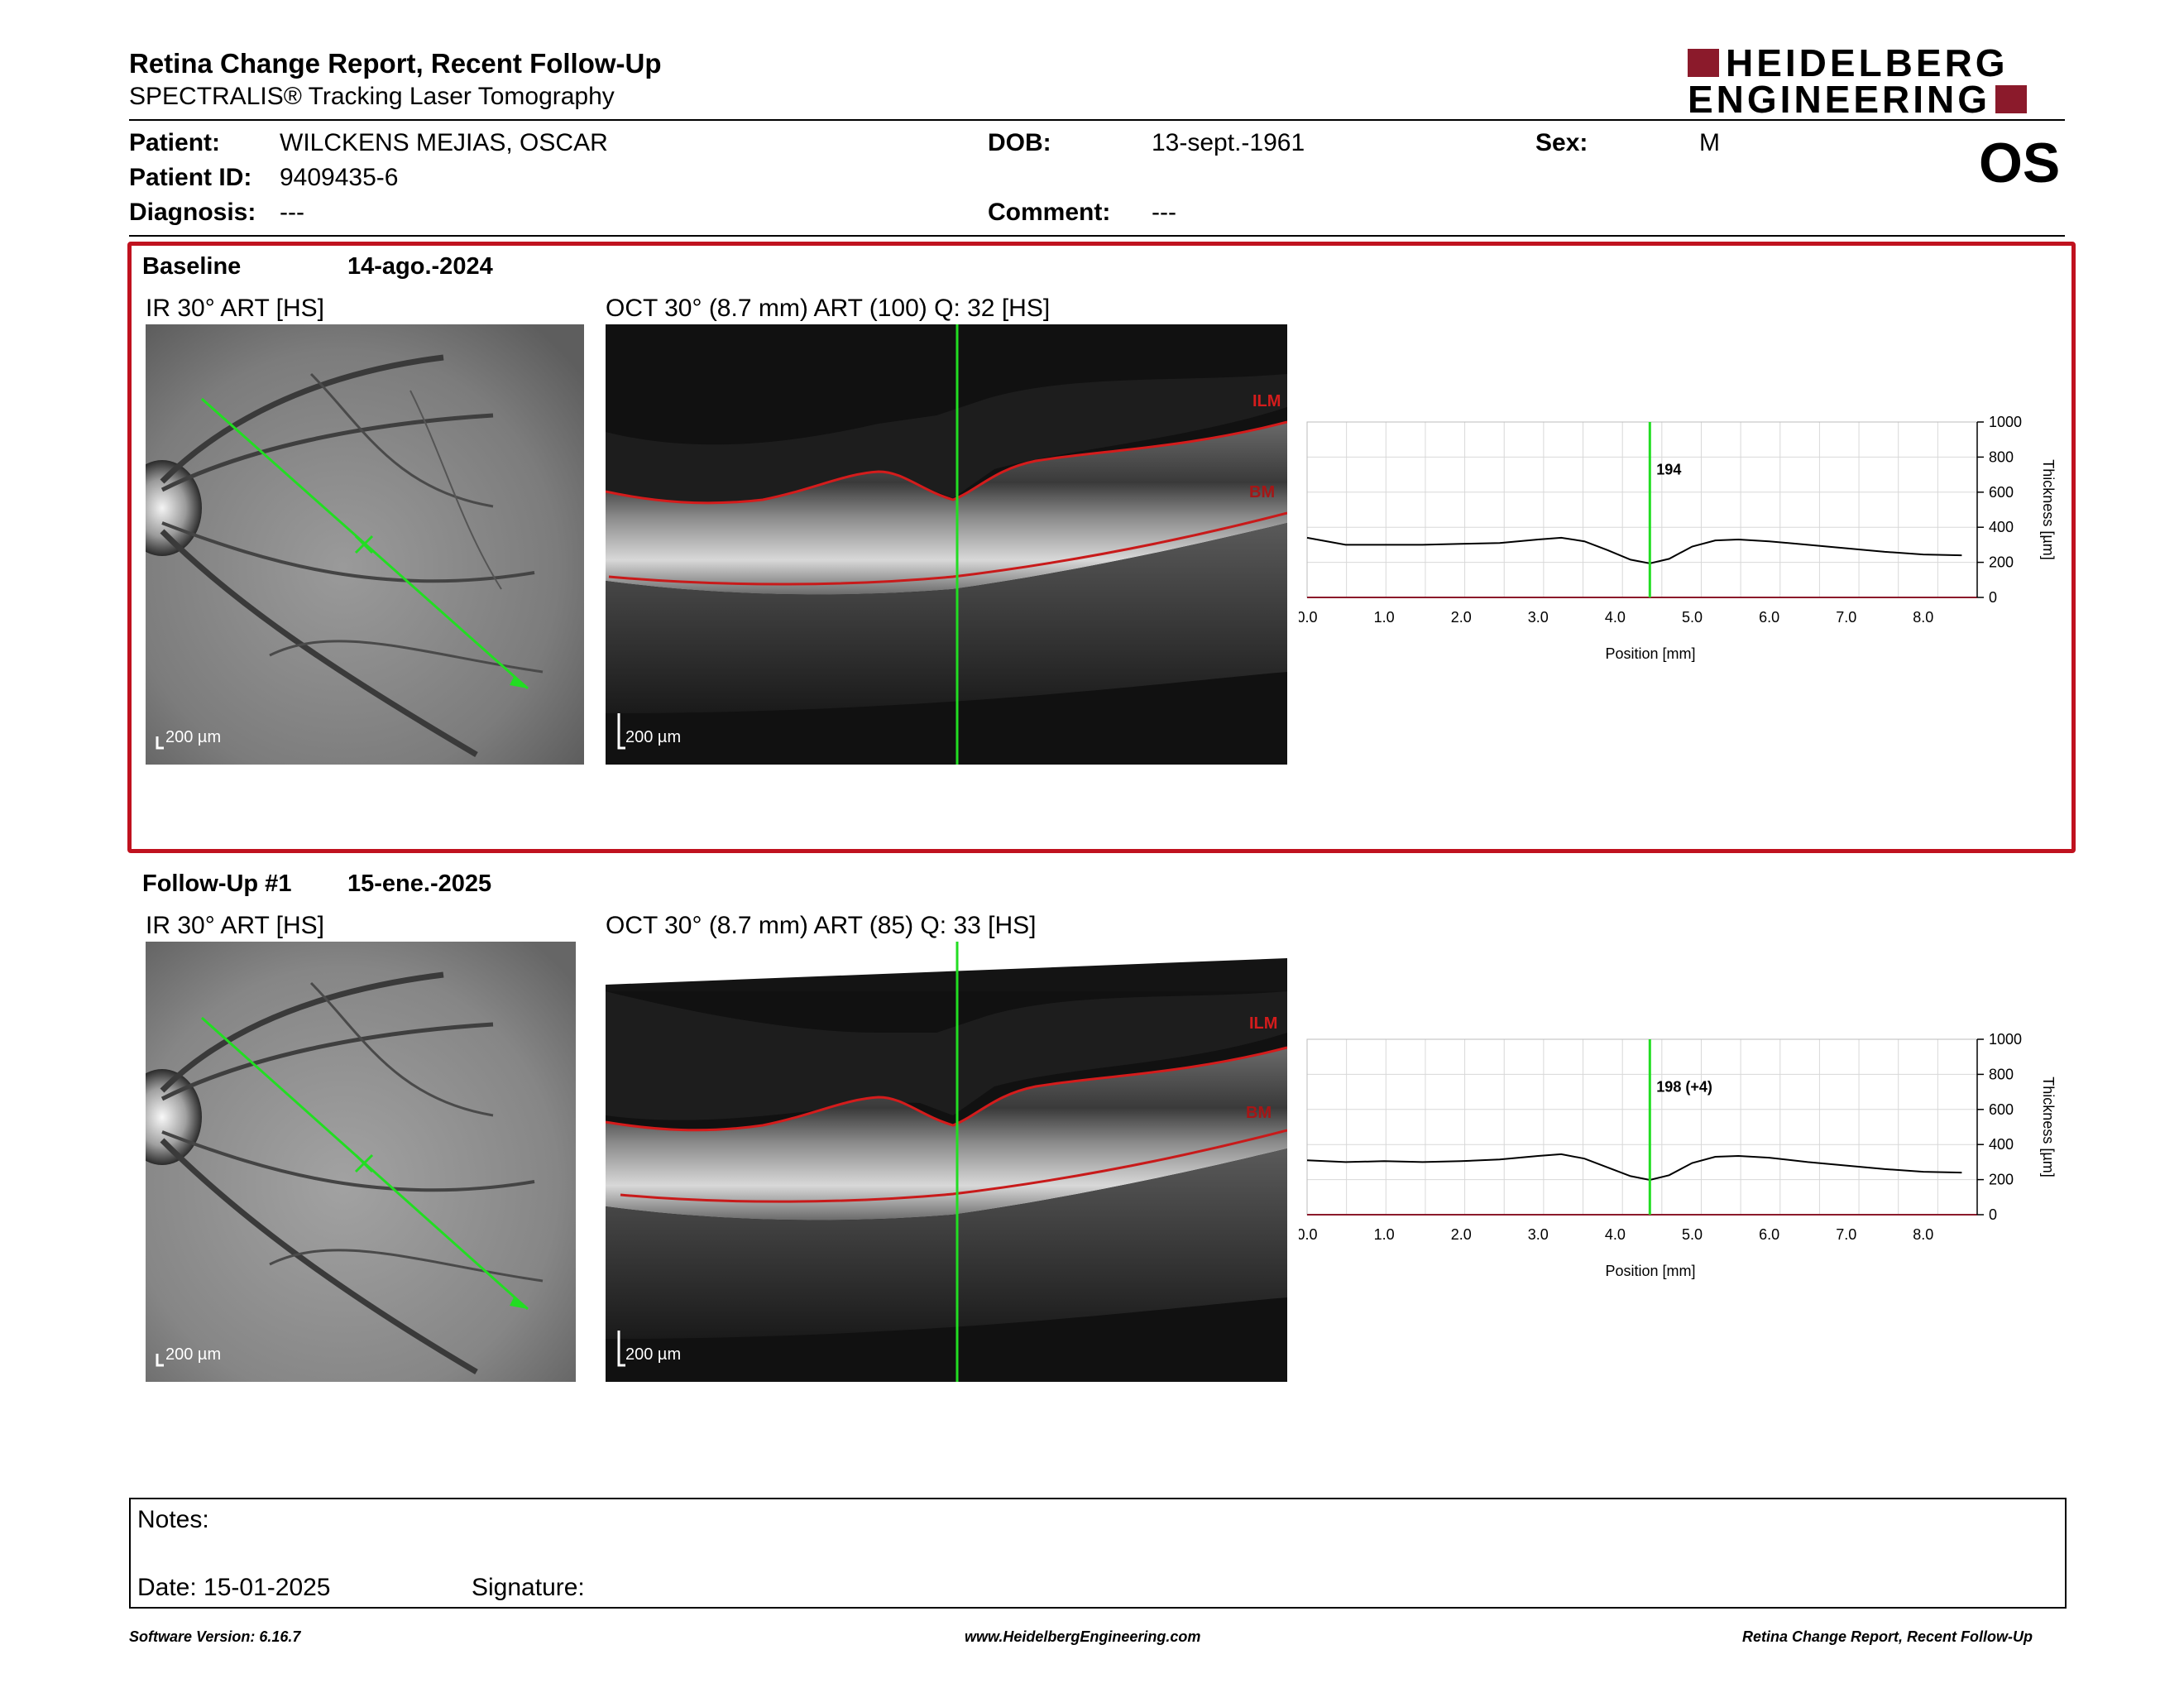 The image size is (2184, 1688). I want to click on diagnosis-value: ---, so click(292, 212).